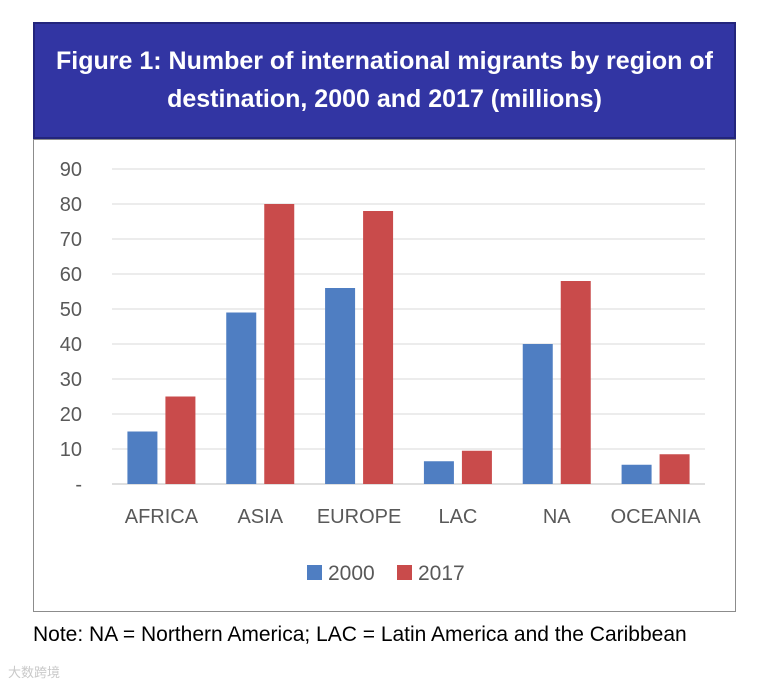 This screenshot has width=769, height=688. Describe the element at coordinates (71, 205) in the screenshot. I see `y-tick-label: 80` at that location.